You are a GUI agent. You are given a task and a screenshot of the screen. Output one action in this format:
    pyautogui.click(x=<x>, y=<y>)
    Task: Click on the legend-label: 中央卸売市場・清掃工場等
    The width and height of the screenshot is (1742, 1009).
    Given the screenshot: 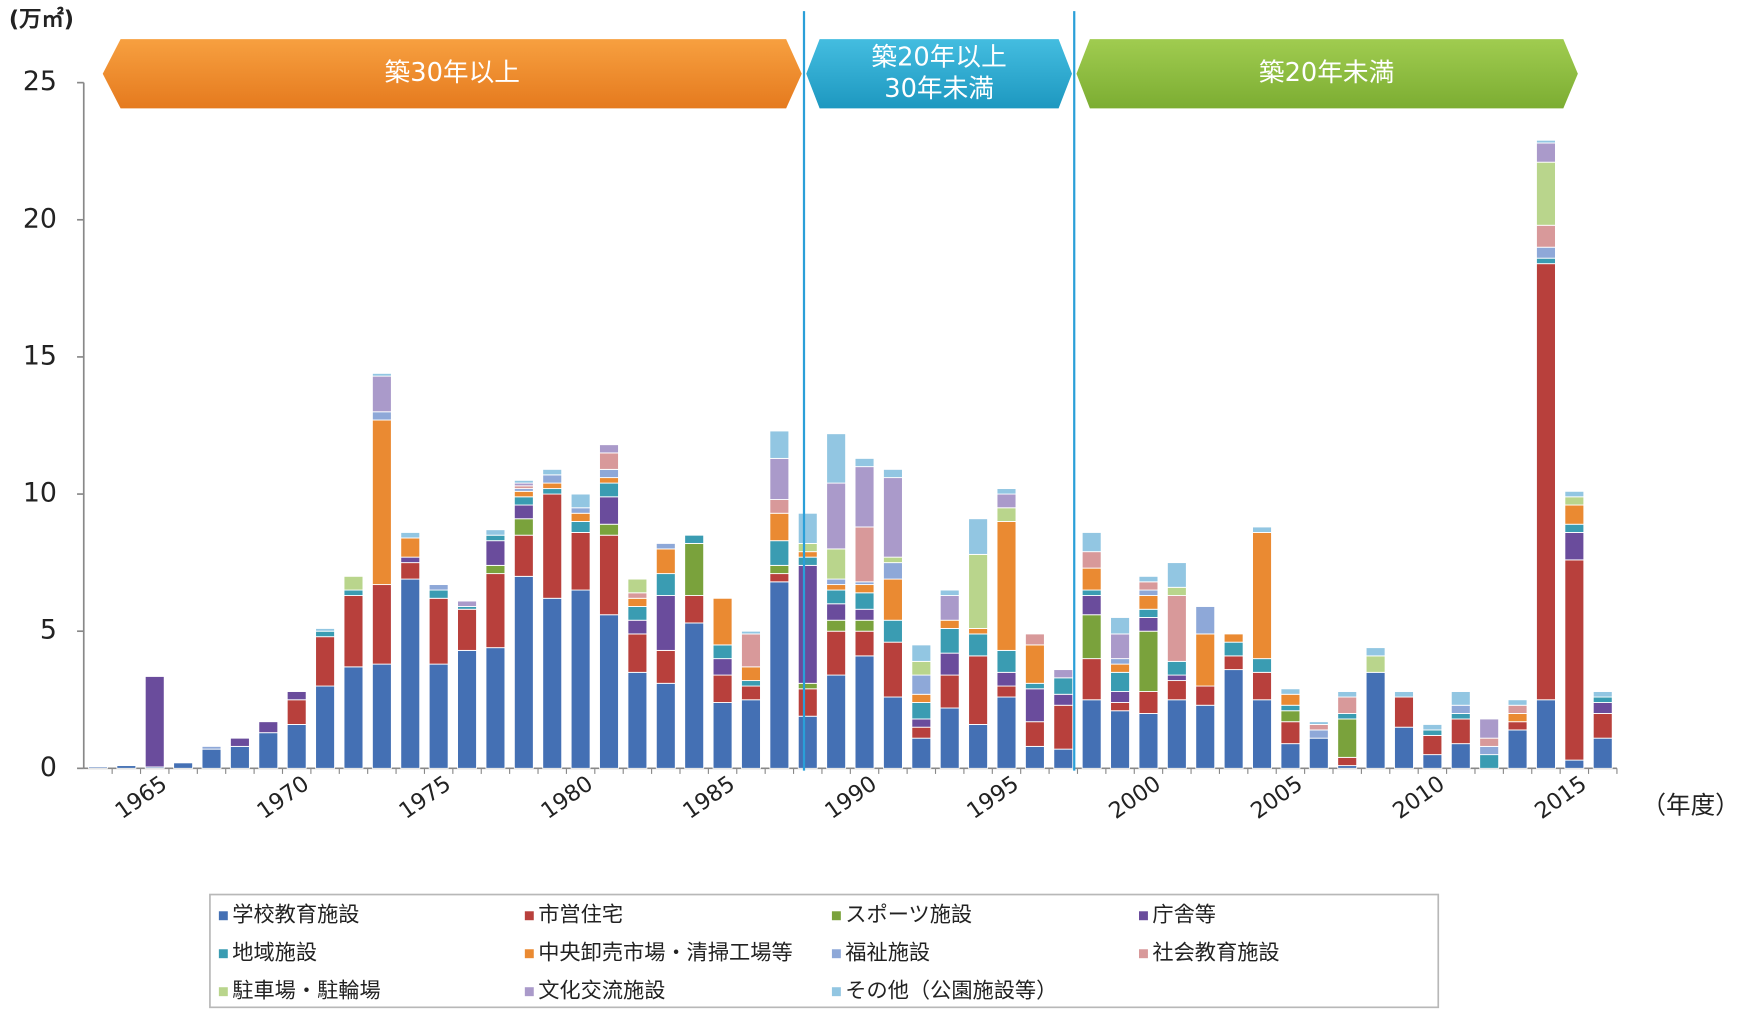 What is the action you would take?
    pyautogui.click(x=665, y=953)
    